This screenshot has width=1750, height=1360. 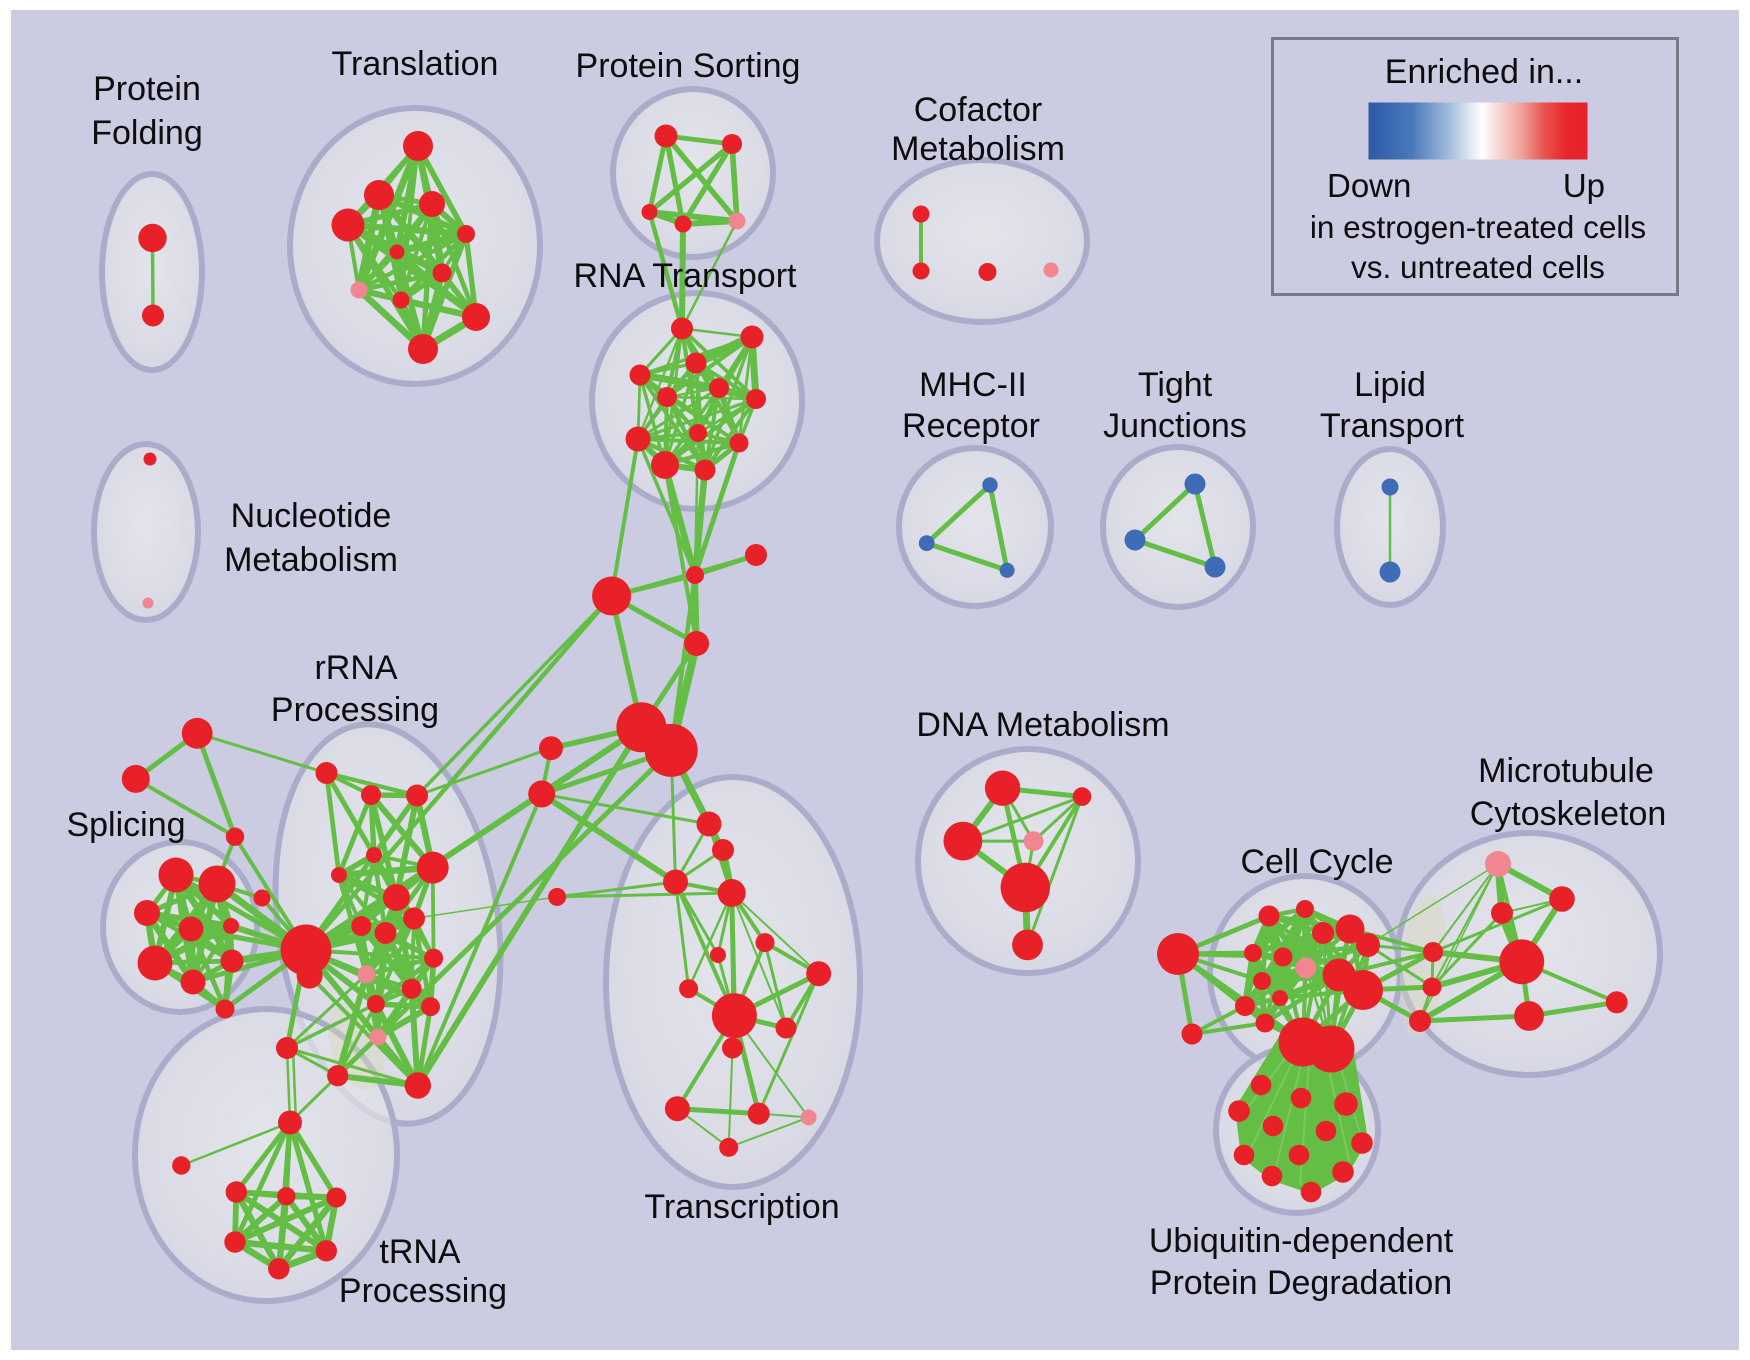 I want to click on svg-text: tRNA, so click(x=420, y=1252).